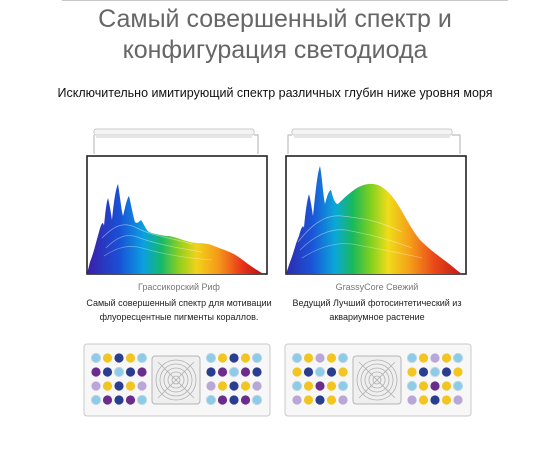 This screenshot has height=450, width=550. Describe the element at coordinates (377, 317) in the screenshot. I see `fresh-desc-line-2: аквариумное растение` at that location.